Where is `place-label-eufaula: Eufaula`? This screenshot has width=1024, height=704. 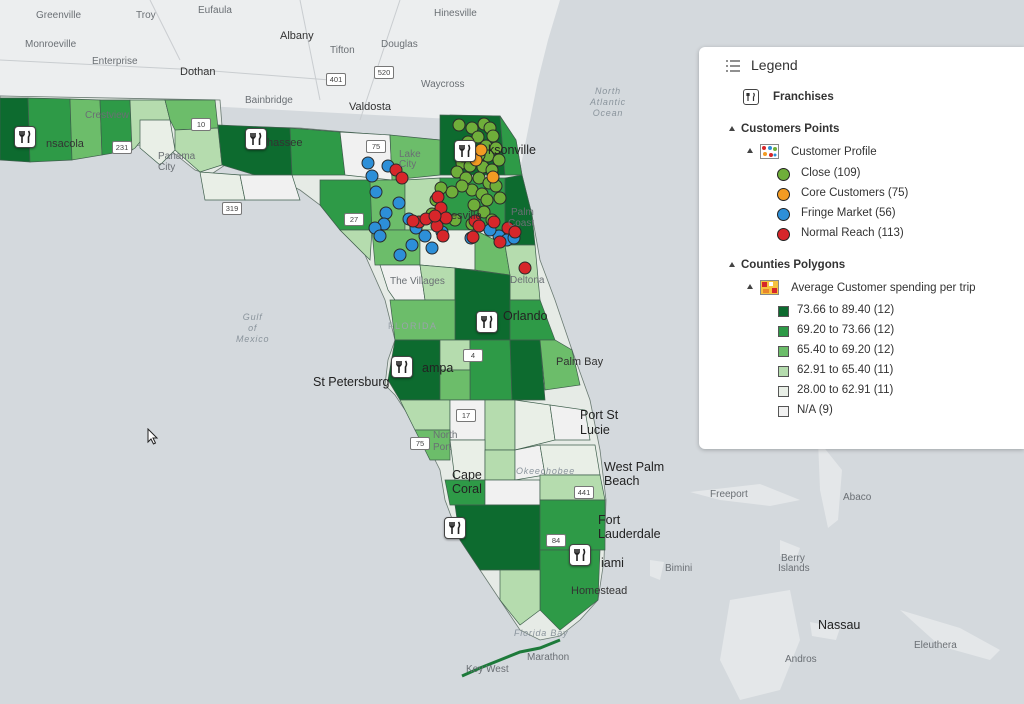
place-label-eufaula: Eufaula is located at coordinates (215, 10).